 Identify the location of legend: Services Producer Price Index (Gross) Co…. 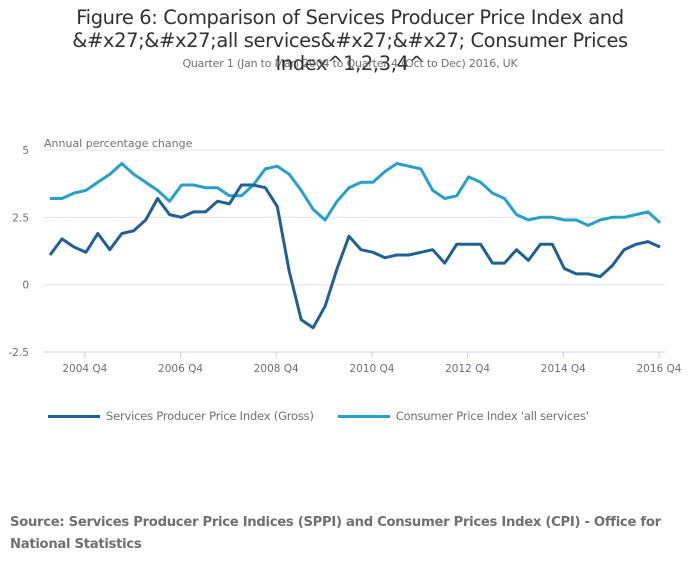
(330, 416).